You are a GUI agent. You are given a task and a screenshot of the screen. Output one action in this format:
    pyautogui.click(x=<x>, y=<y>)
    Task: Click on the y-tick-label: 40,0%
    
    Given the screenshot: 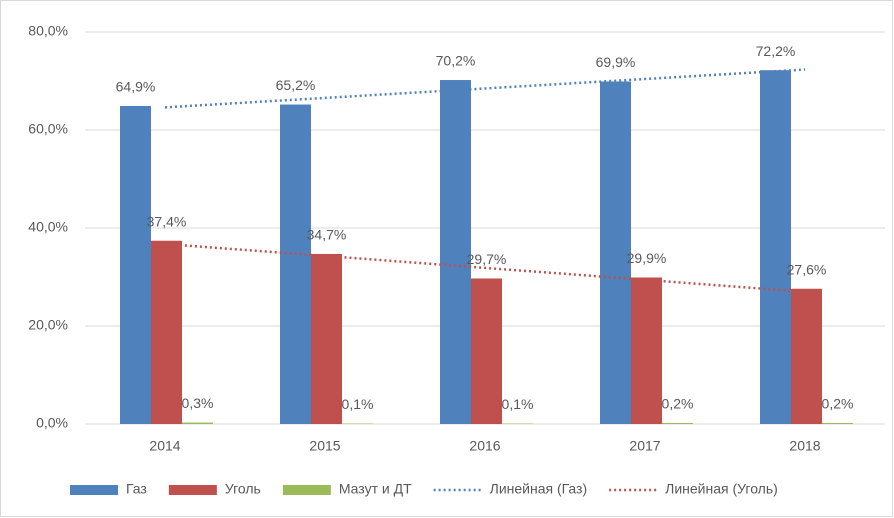 What is the action you would take?
    pyautogui.click(x=48, y=227)
    